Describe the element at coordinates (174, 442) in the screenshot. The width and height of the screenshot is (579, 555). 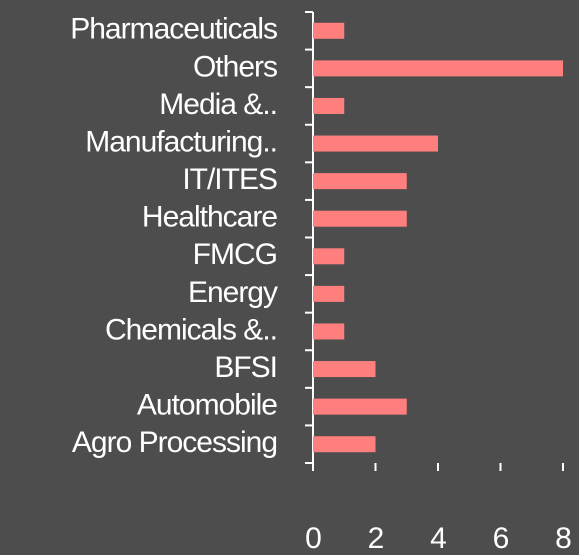
I see `y-tick-label: Agro Processing` at that location.